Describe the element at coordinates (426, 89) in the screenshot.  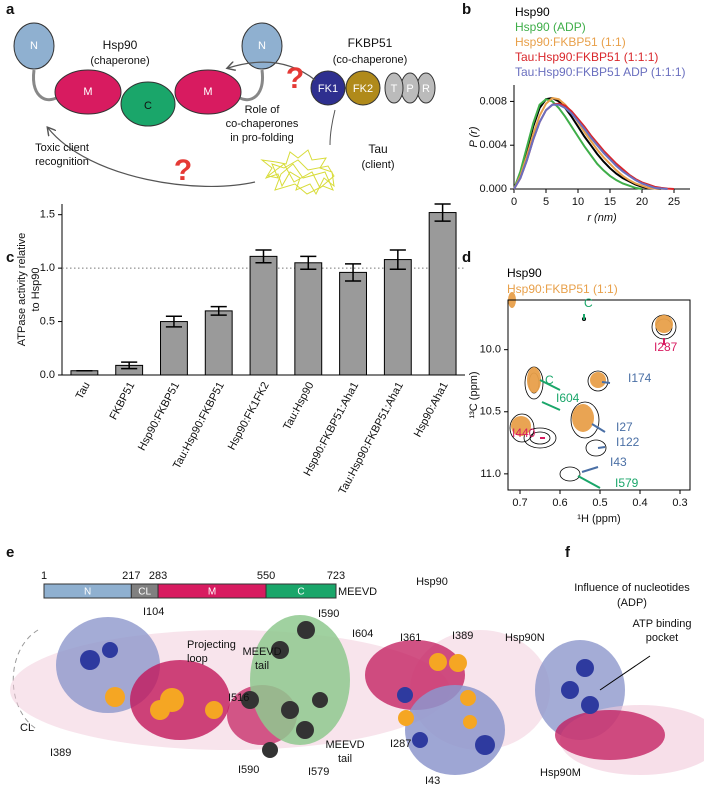
I see `fkbp51-domain: R` at that location.